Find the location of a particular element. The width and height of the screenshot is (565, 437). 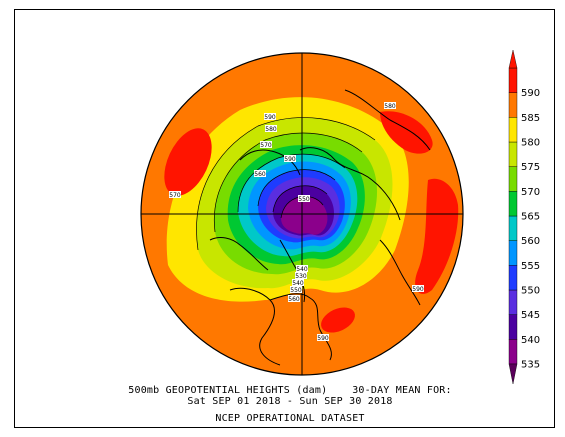

colorbar-label-570: 570 is located at coordinates (530, 192).